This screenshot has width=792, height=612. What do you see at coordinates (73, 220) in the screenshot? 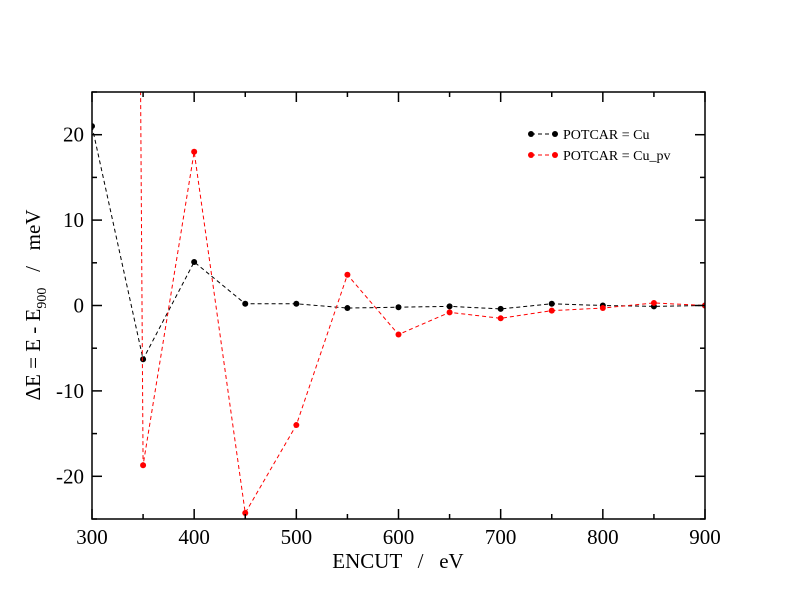
I see `y-tick-label: 10` at bounding box center [73, 220].